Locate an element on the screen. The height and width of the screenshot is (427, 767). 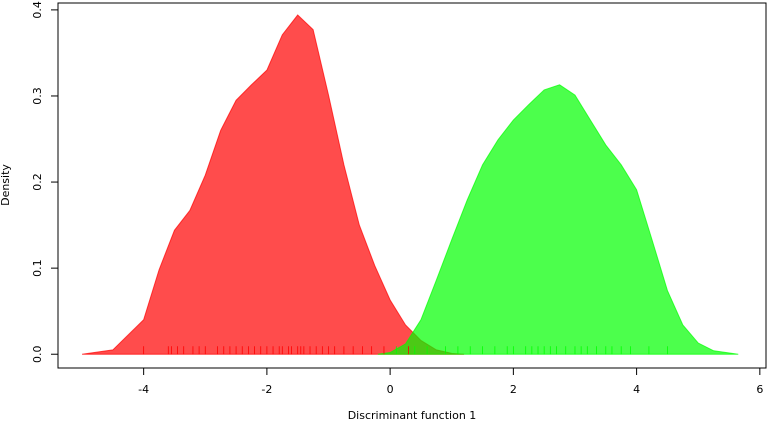
y-tick-label: 0.4 is located at coordinates (37, 10).